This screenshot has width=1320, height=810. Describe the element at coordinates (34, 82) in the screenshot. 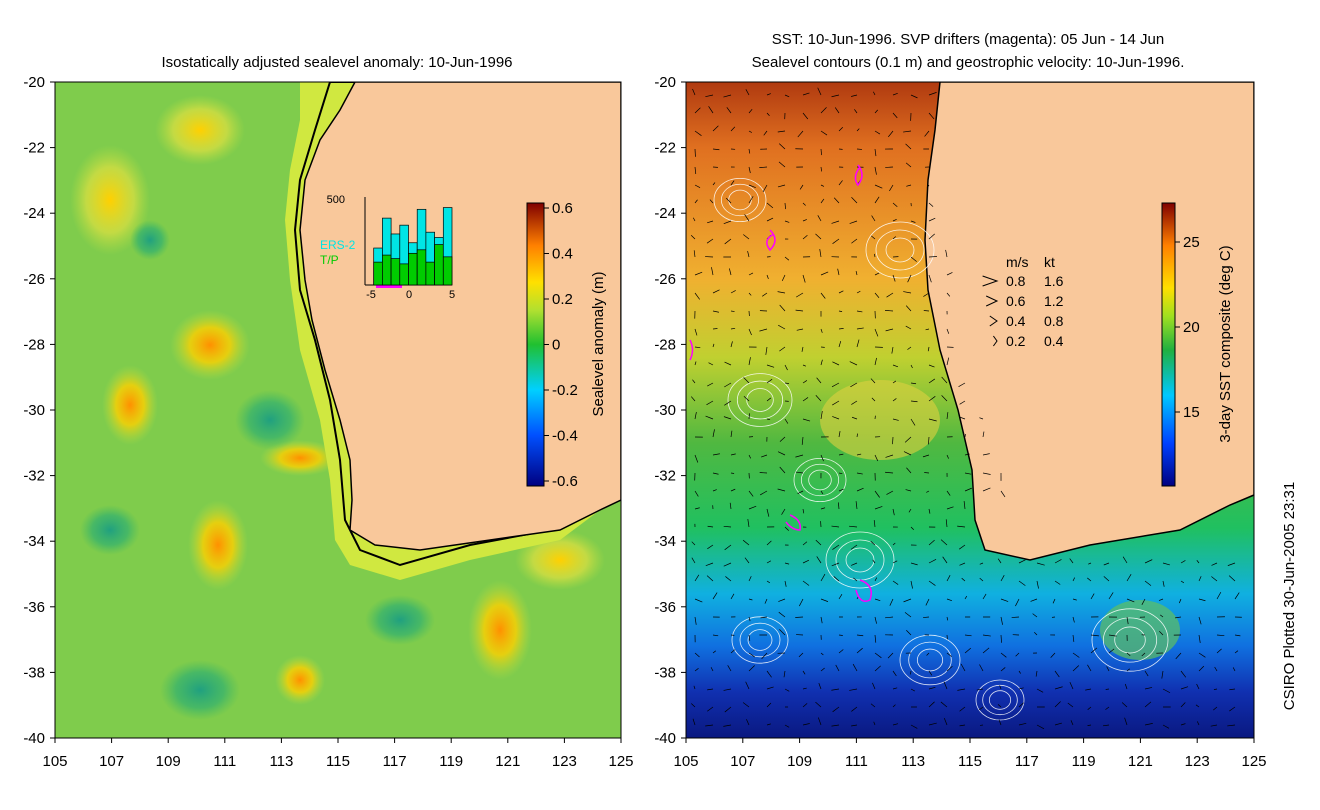

I see `y-tick-label: -20` at that location.